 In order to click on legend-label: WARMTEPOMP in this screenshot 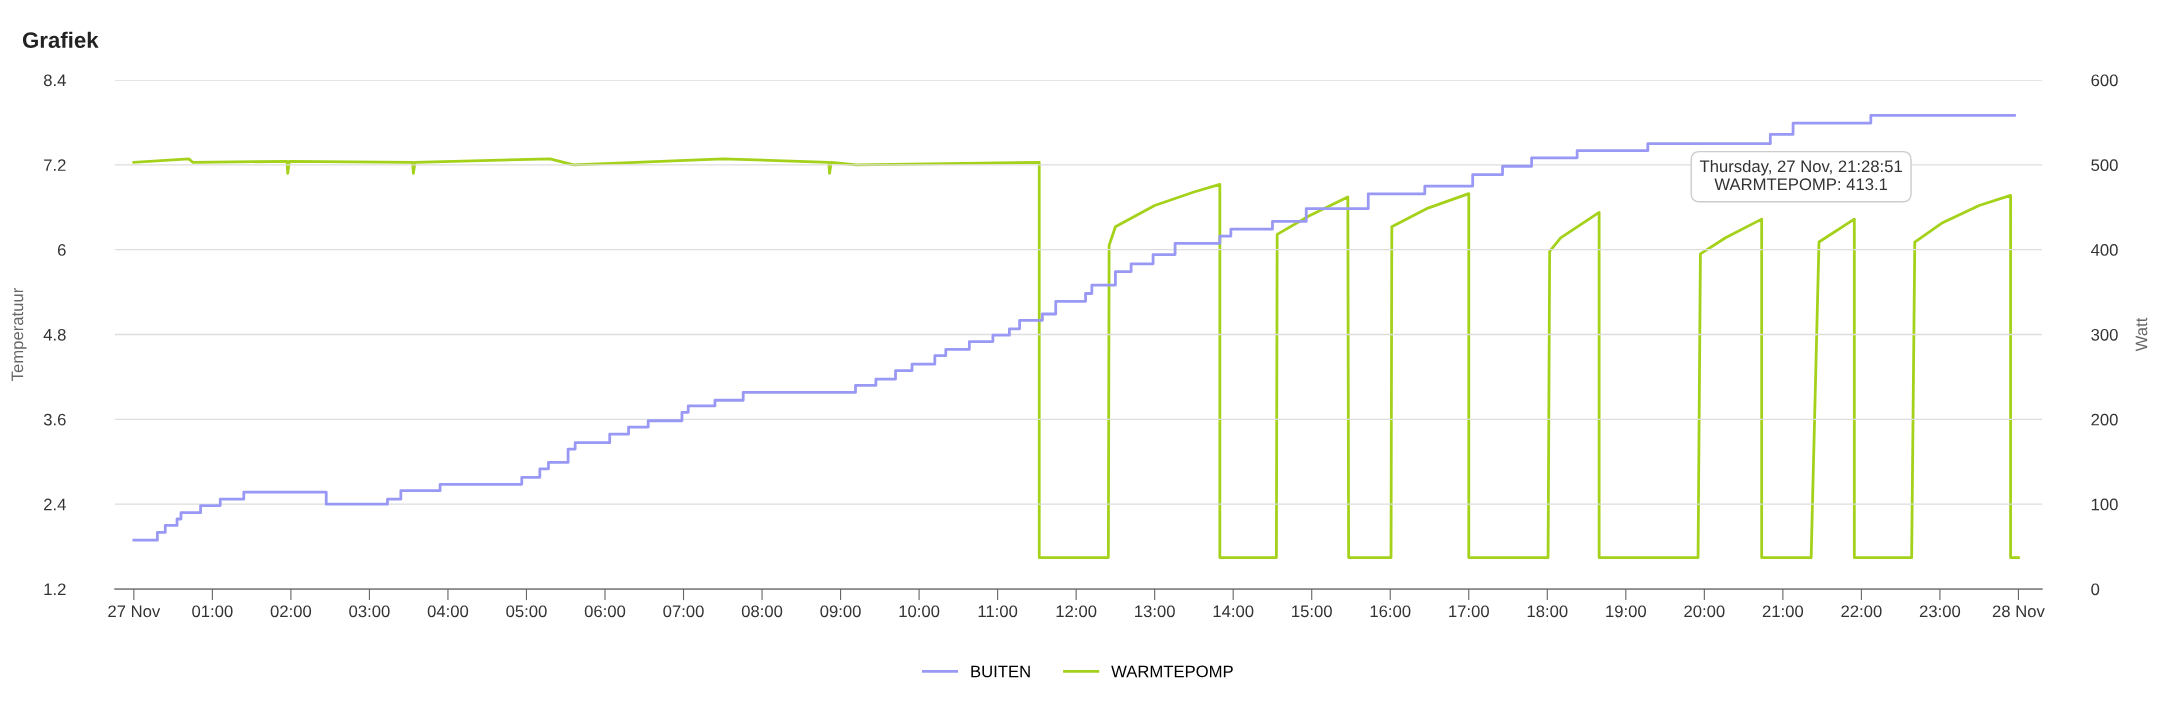, I will do `click(1172, 671)`.